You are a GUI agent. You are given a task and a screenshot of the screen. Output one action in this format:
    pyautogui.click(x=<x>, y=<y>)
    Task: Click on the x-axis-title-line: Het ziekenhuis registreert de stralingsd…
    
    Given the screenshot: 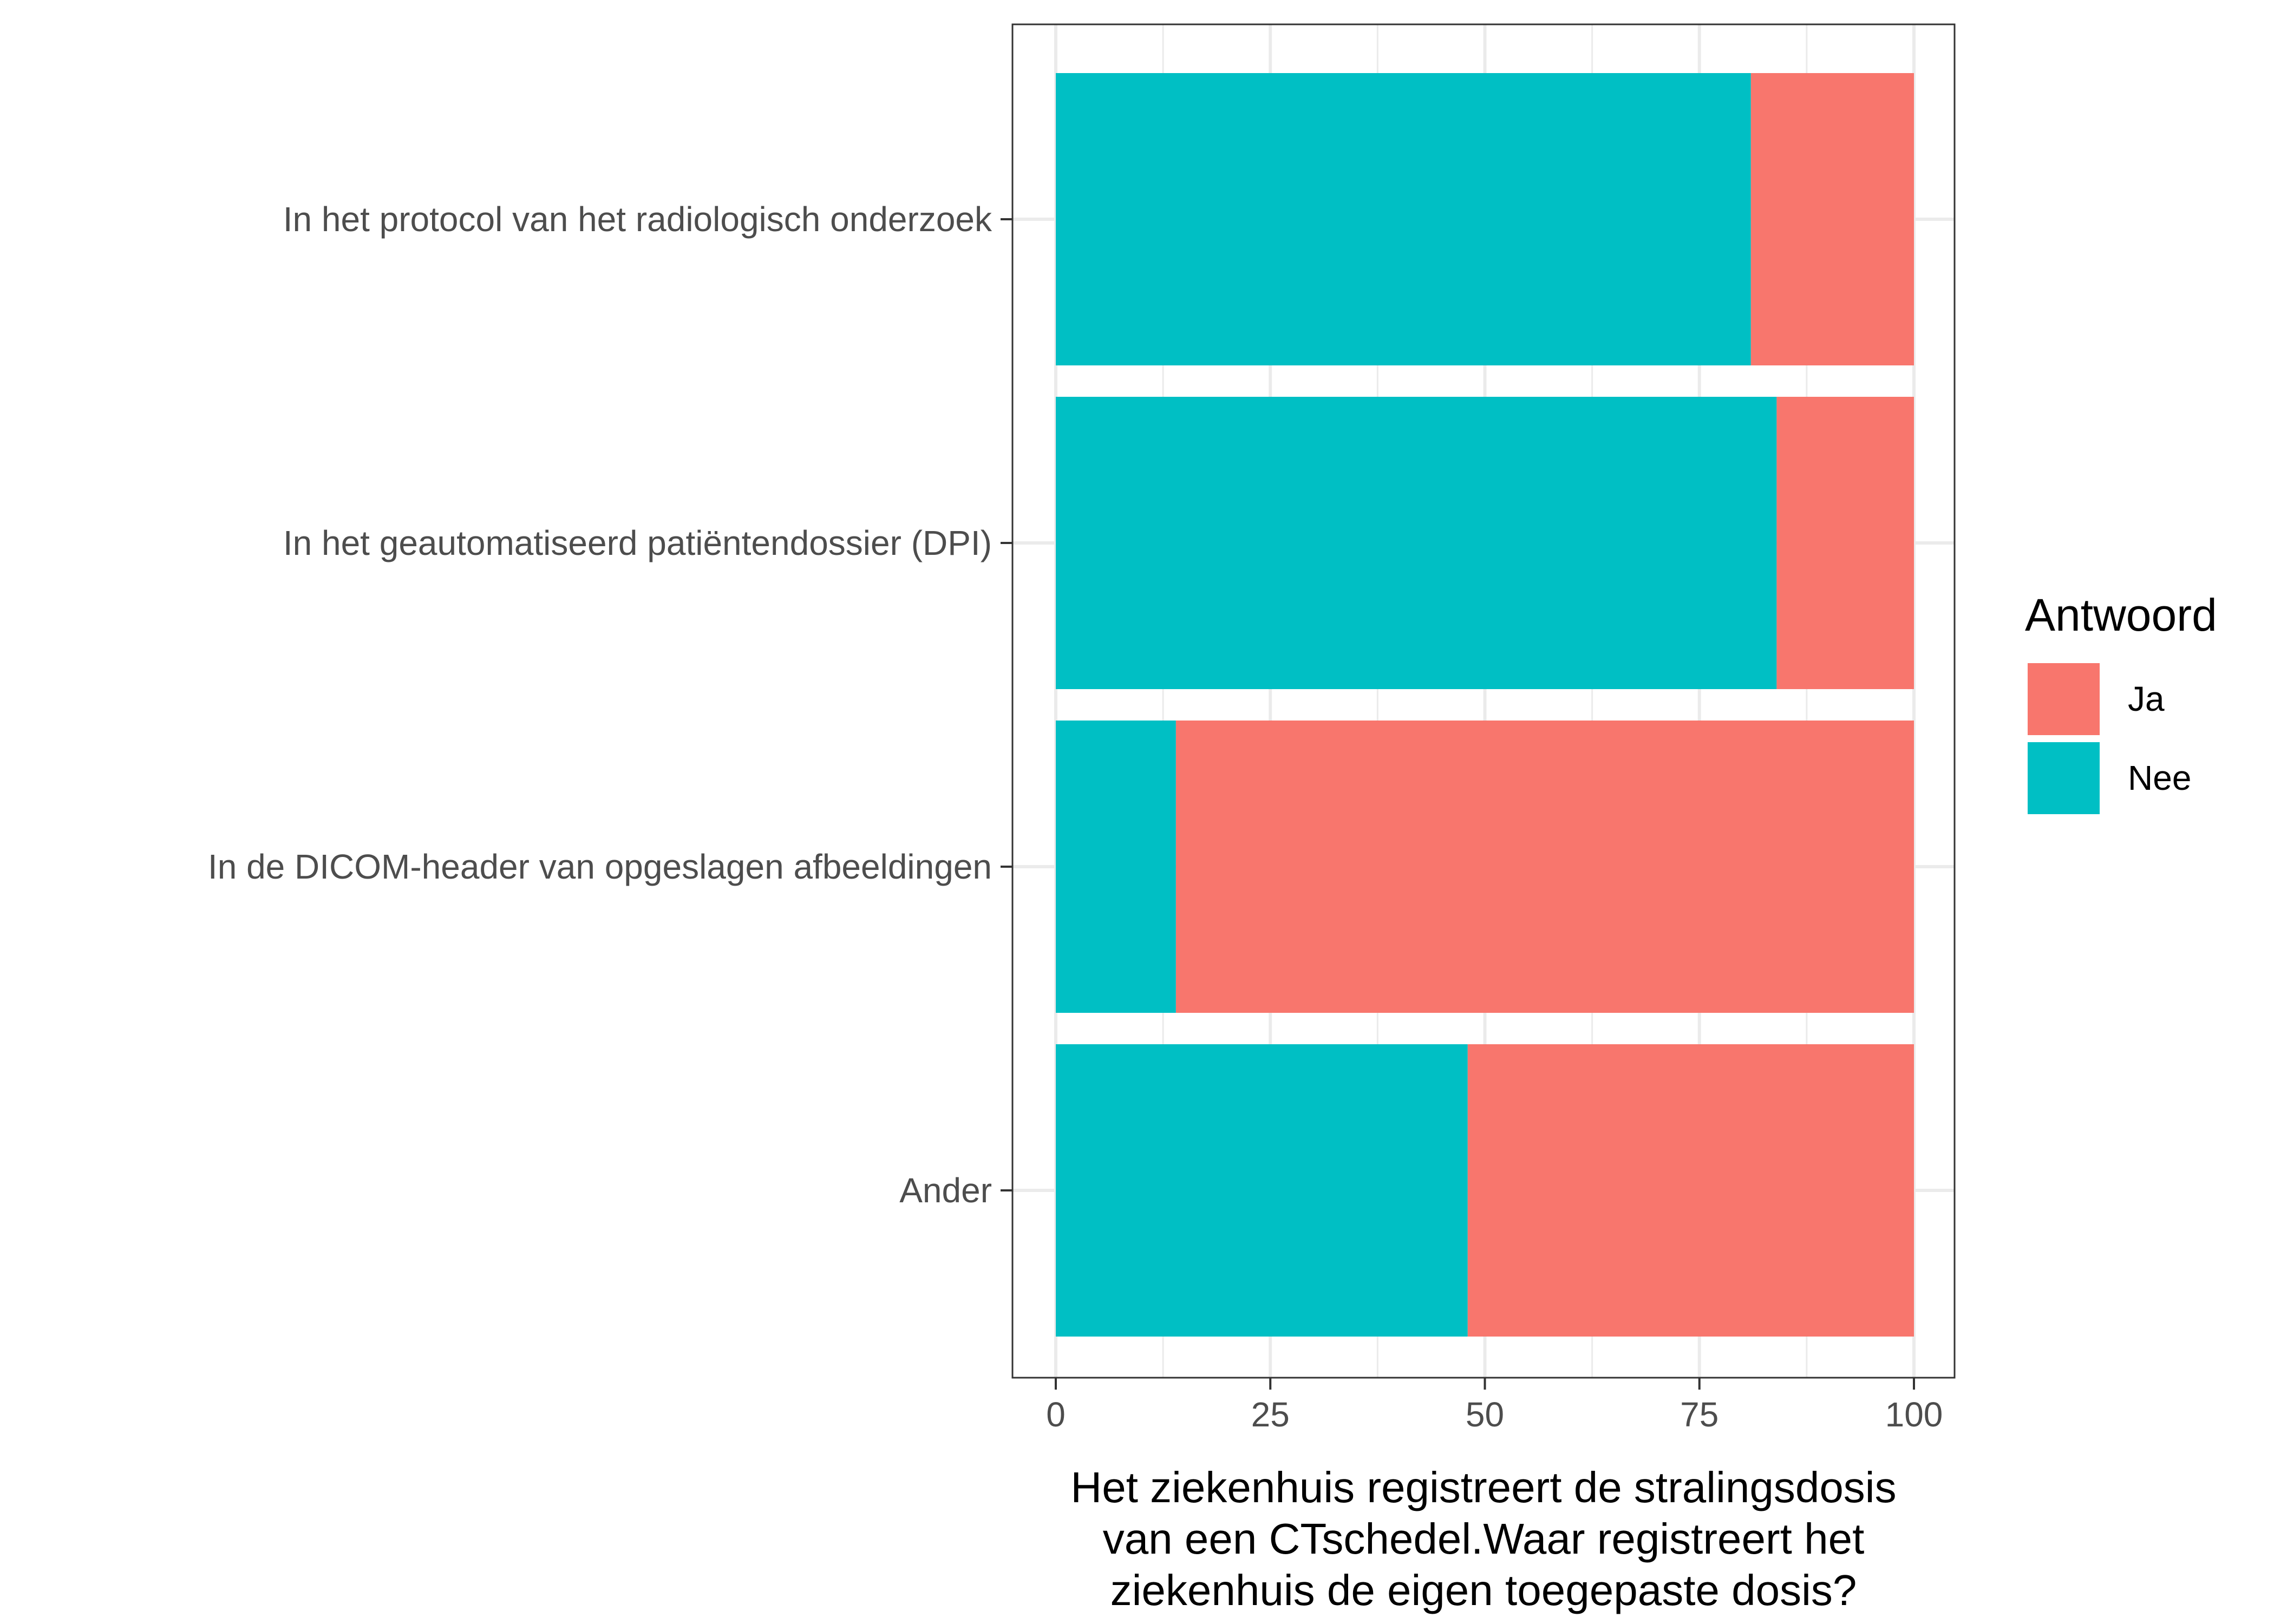 What is the action you would take?
    pyautogui.click(x=1483, y=1487)
    